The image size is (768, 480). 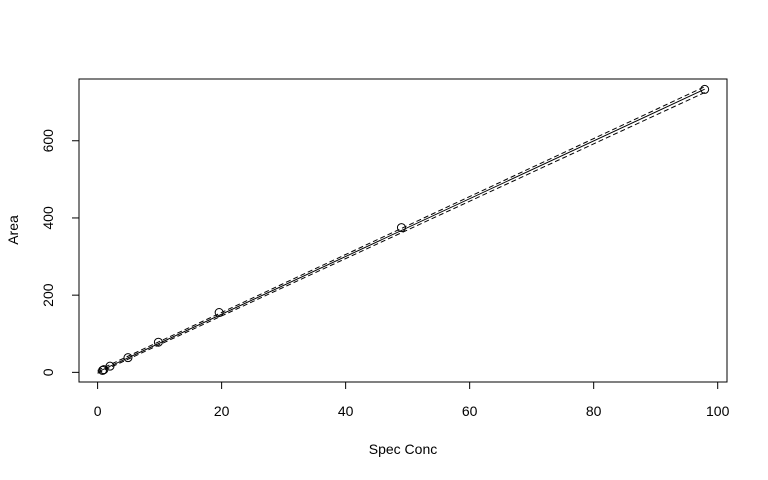 I want to click on y-tick-label: 200, so click(x=48, y=295).